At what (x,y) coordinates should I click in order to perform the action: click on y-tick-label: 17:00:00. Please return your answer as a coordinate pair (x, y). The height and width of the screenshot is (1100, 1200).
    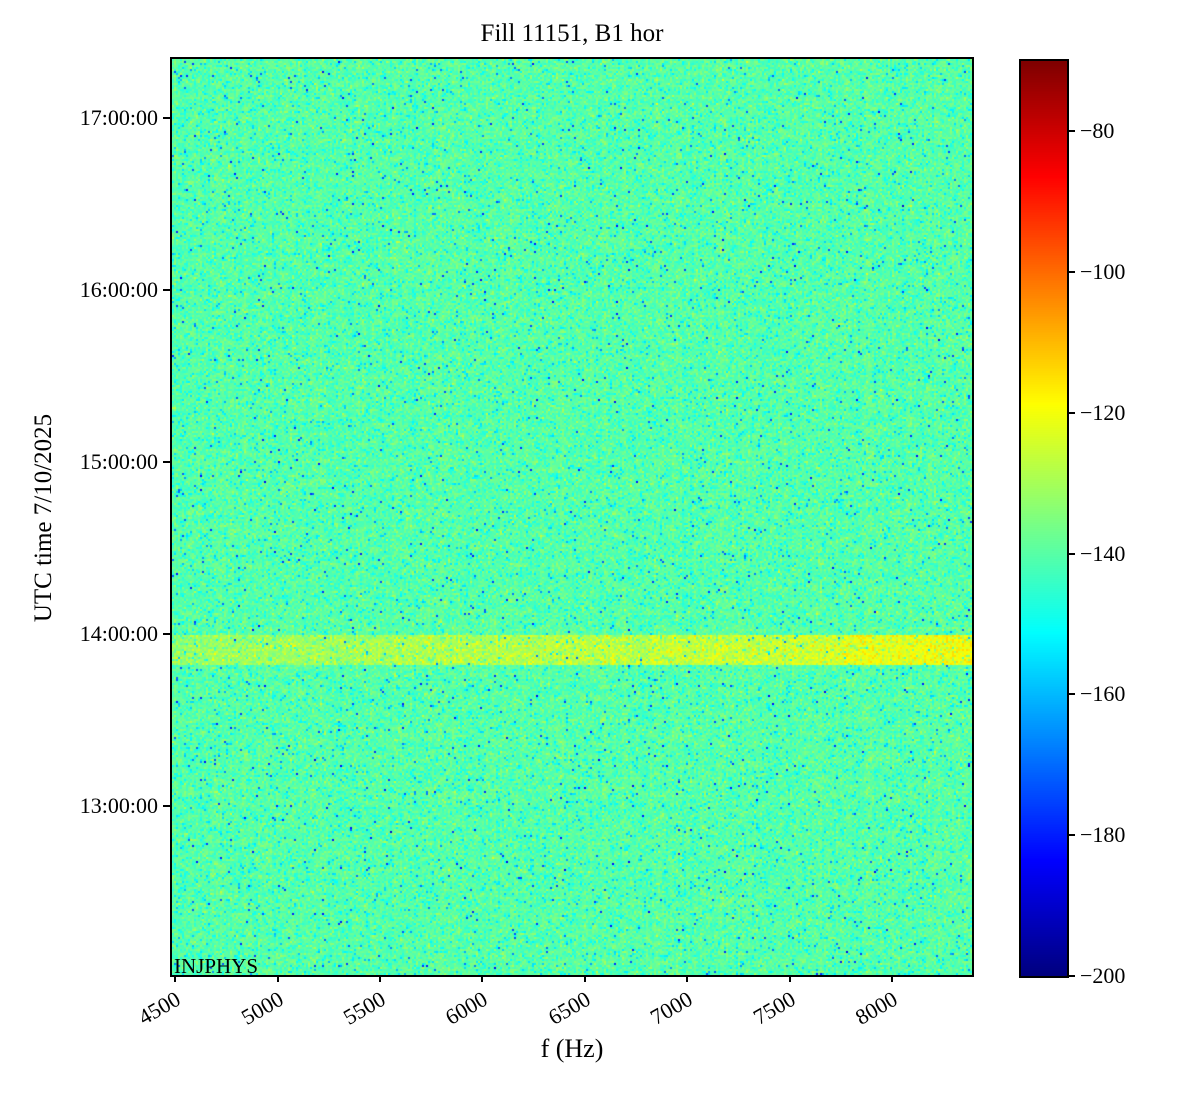
    Looking at the image, I should click on (118, 117).